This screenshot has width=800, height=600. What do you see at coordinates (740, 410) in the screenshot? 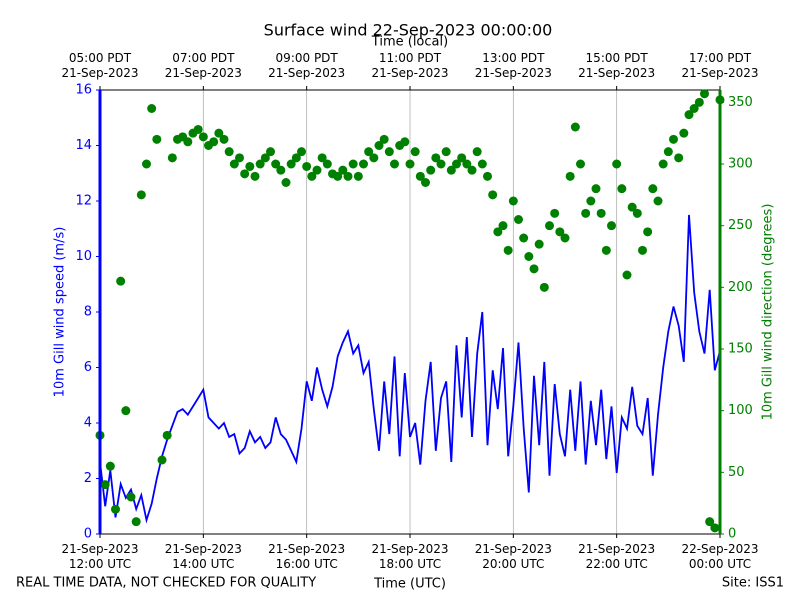
I see `y2-tick-label: 100` at bounding box center [740, 410].